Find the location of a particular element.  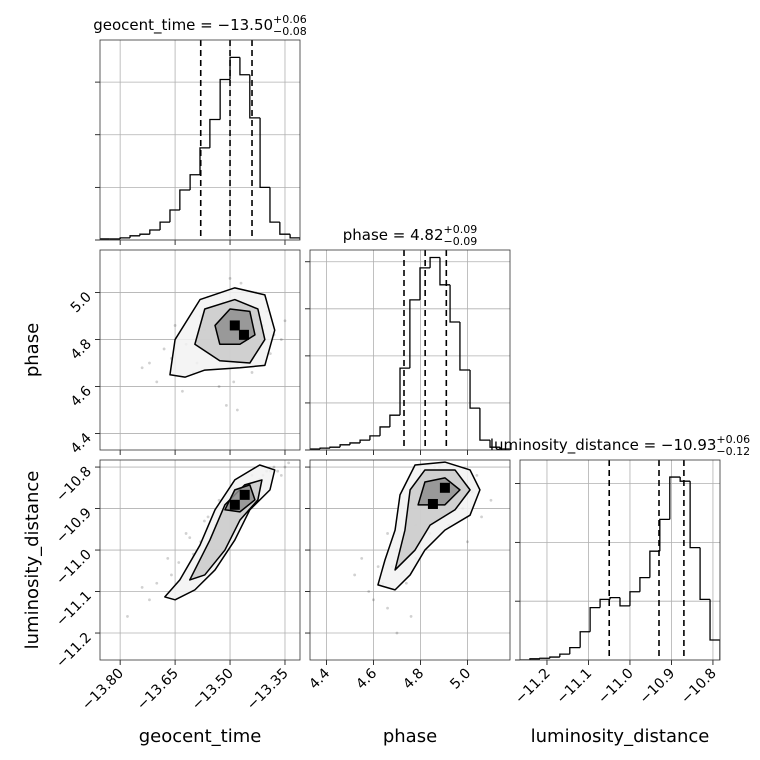

title-sub: −0.12 is located at coordinates (733, 451).